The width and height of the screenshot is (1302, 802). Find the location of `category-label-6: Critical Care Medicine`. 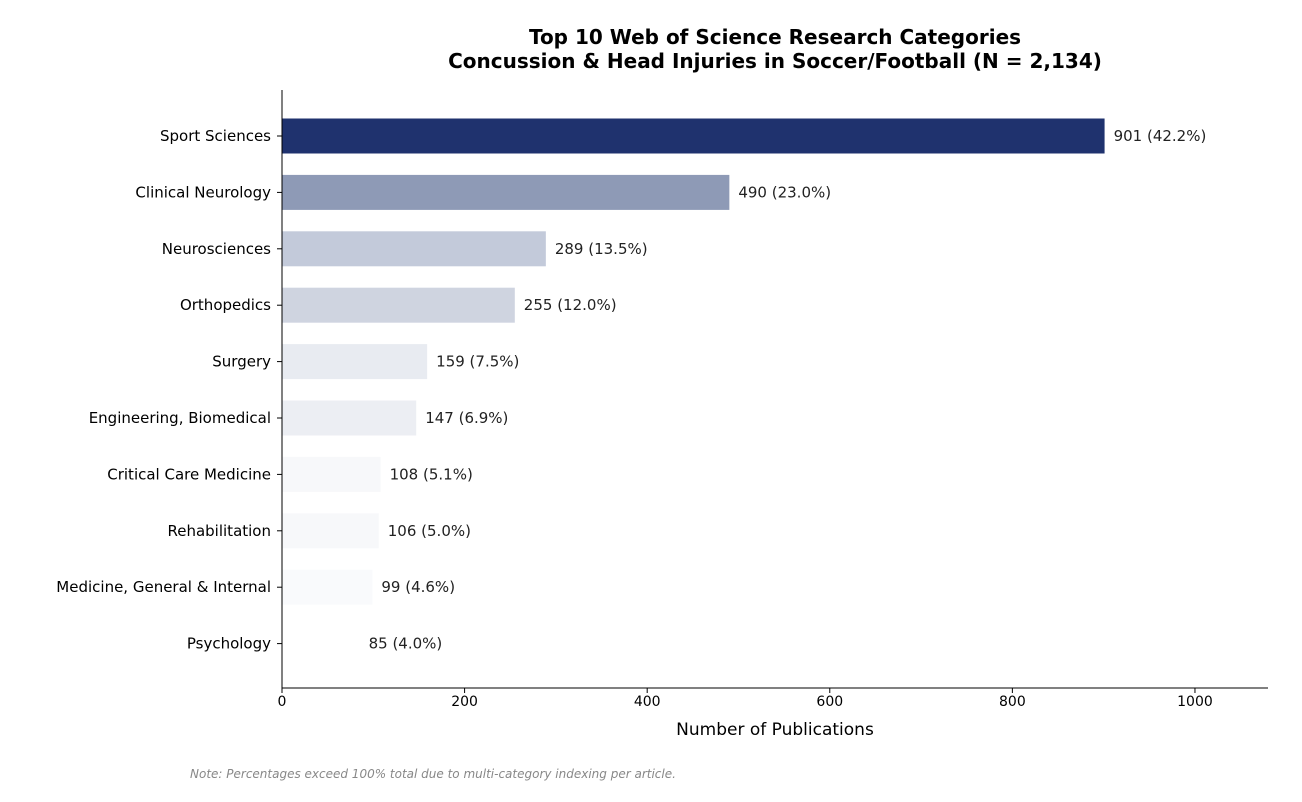

category-label-6: Critical Care Medicine is located at coordinates (189, 474).